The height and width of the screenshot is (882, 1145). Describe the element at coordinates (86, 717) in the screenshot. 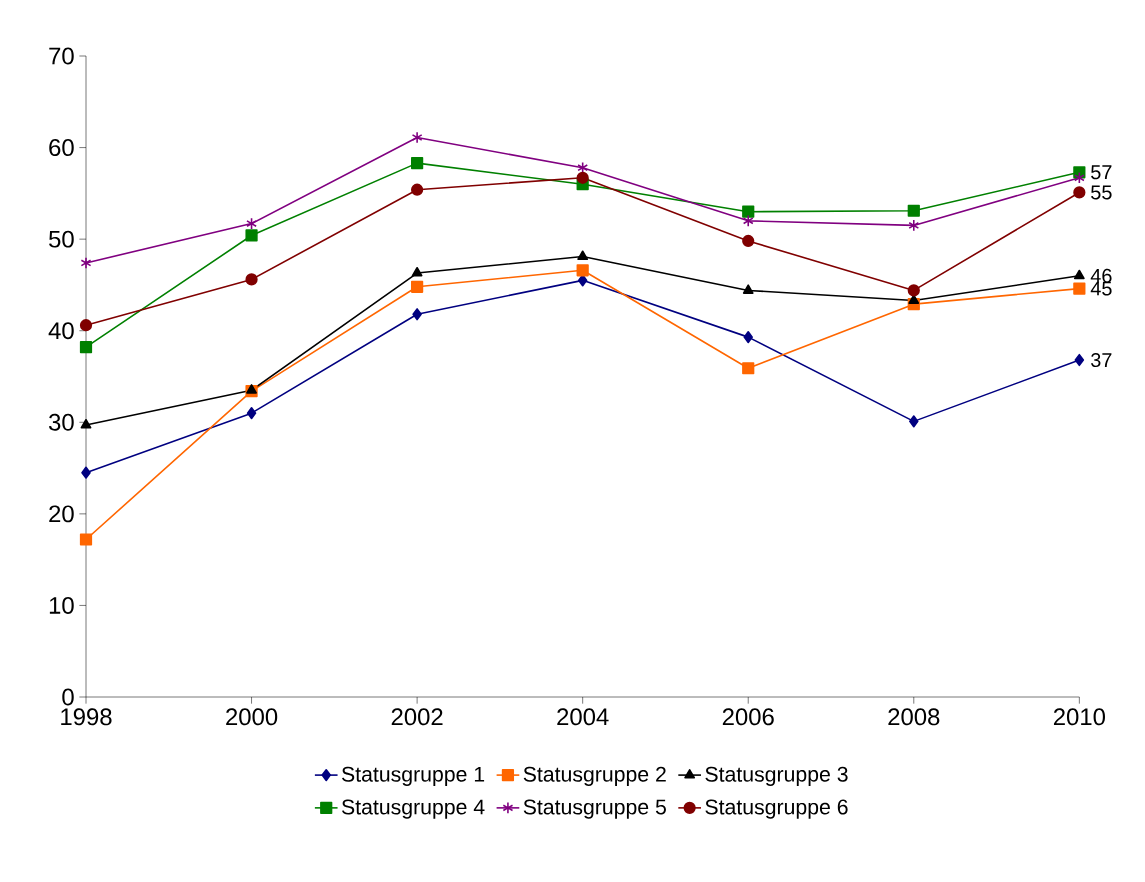

I see `x-tick-label: 1998` at that location.